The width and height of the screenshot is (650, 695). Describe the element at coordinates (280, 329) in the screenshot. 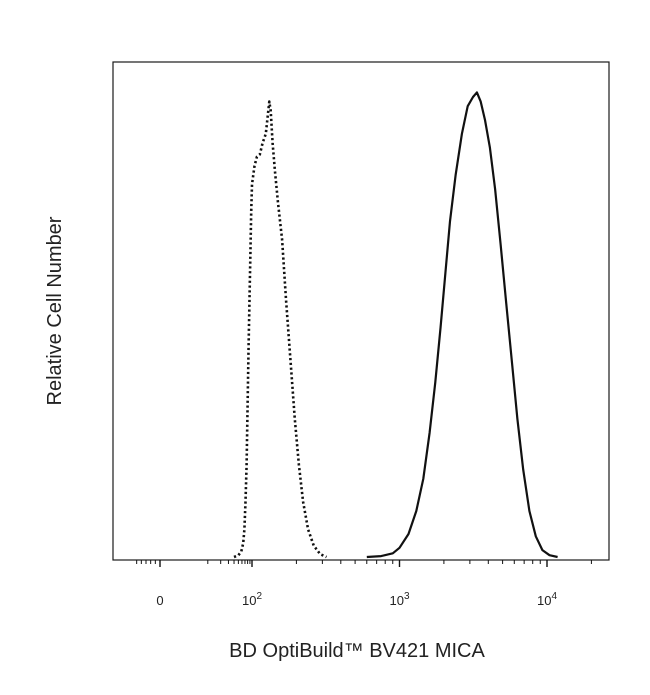

I see `control-histogram-line` at that location.